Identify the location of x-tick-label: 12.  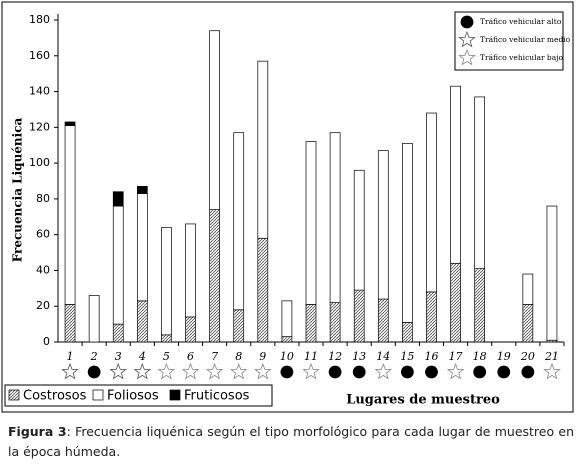
(335, 356).